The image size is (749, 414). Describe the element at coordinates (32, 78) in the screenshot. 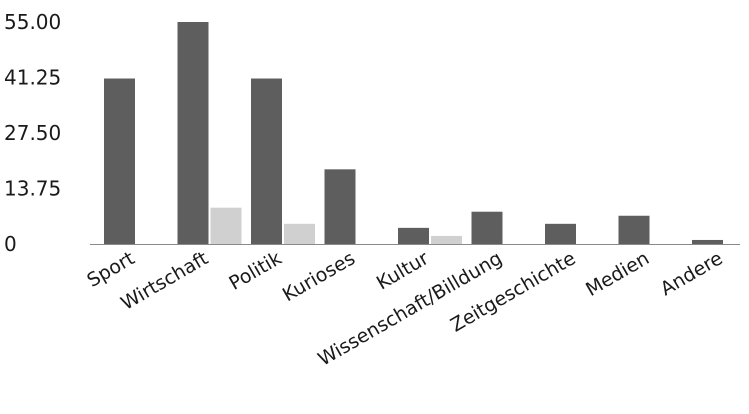

I see `y-tick-label: 41.25` at that location.